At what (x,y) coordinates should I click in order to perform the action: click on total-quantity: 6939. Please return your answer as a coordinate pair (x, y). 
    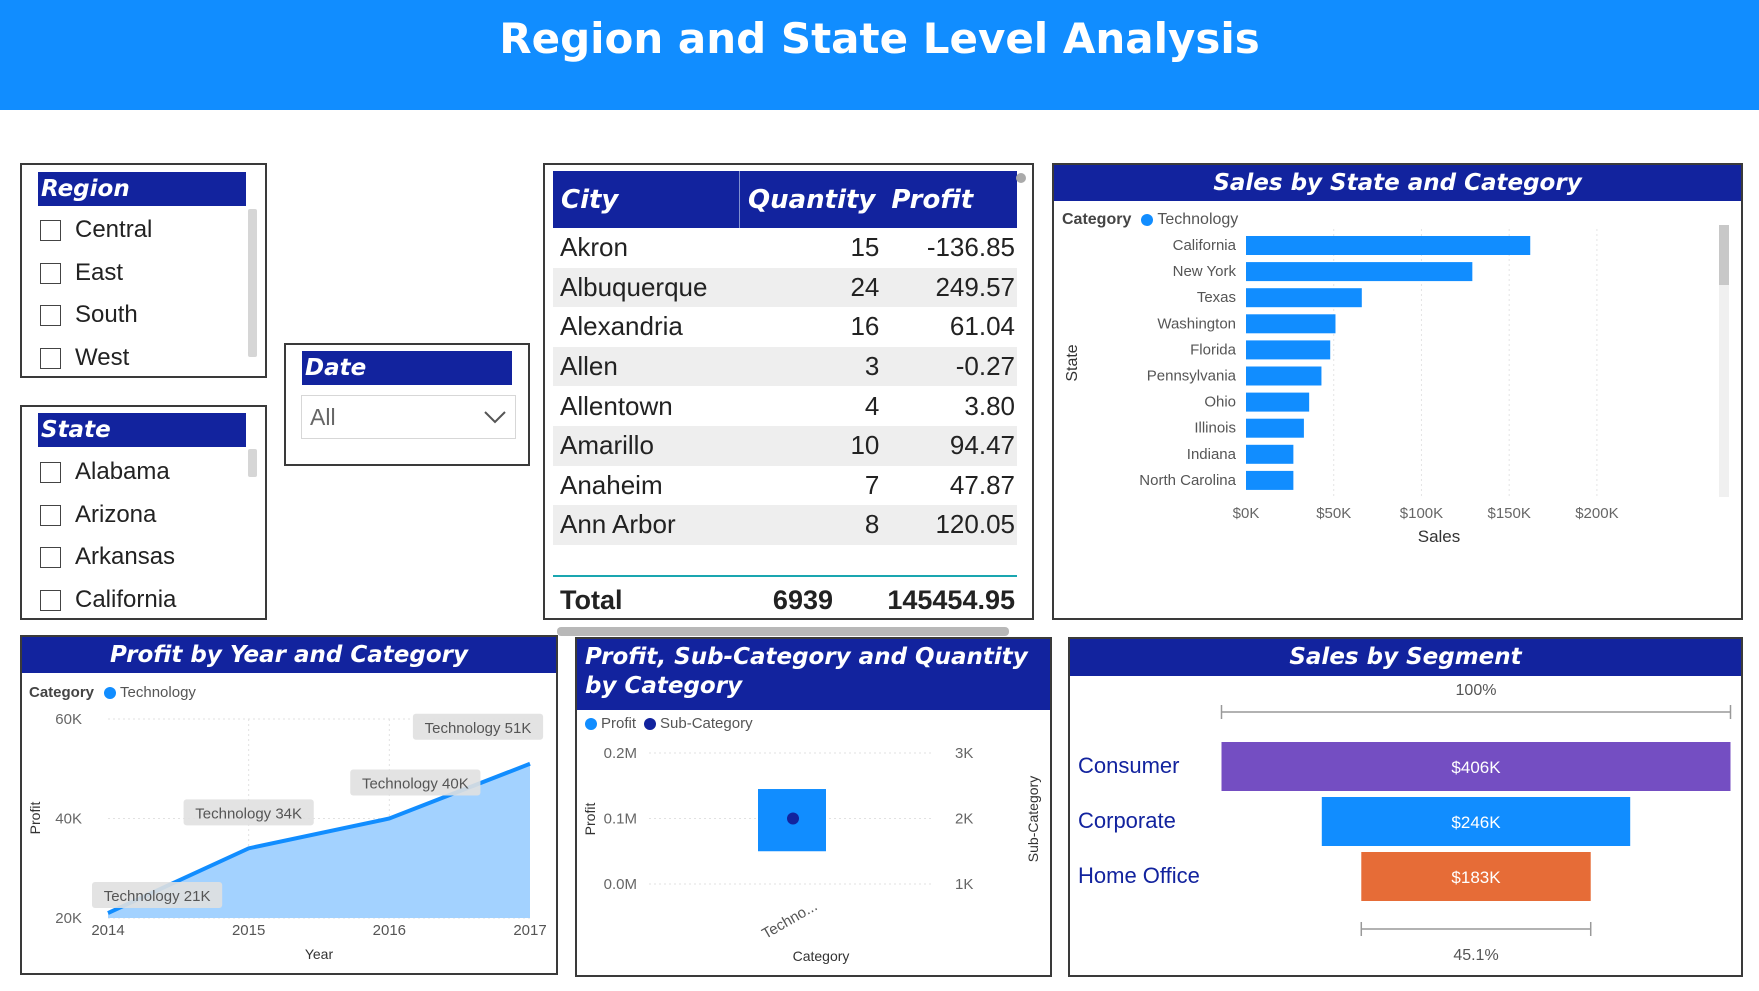
    Looking at the image, I should click on (802, 600).